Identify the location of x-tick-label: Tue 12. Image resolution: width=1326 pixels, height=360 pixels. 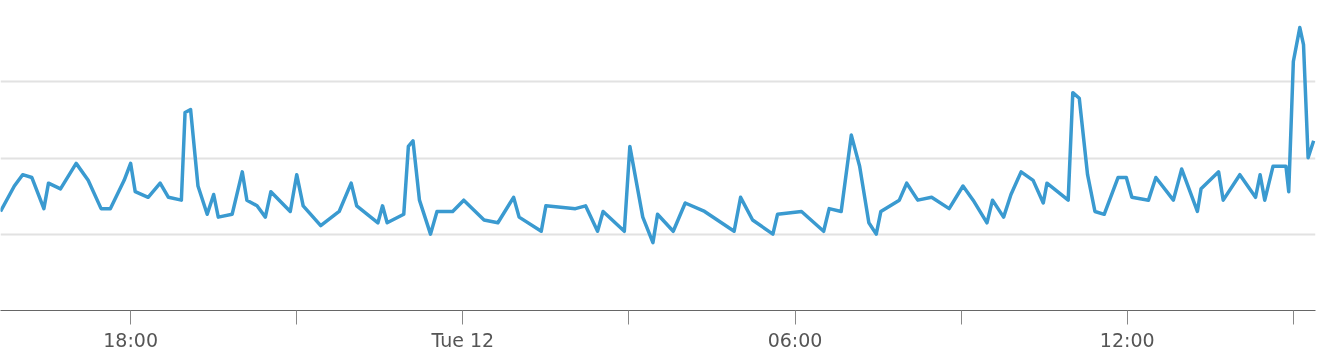
(462, 339).